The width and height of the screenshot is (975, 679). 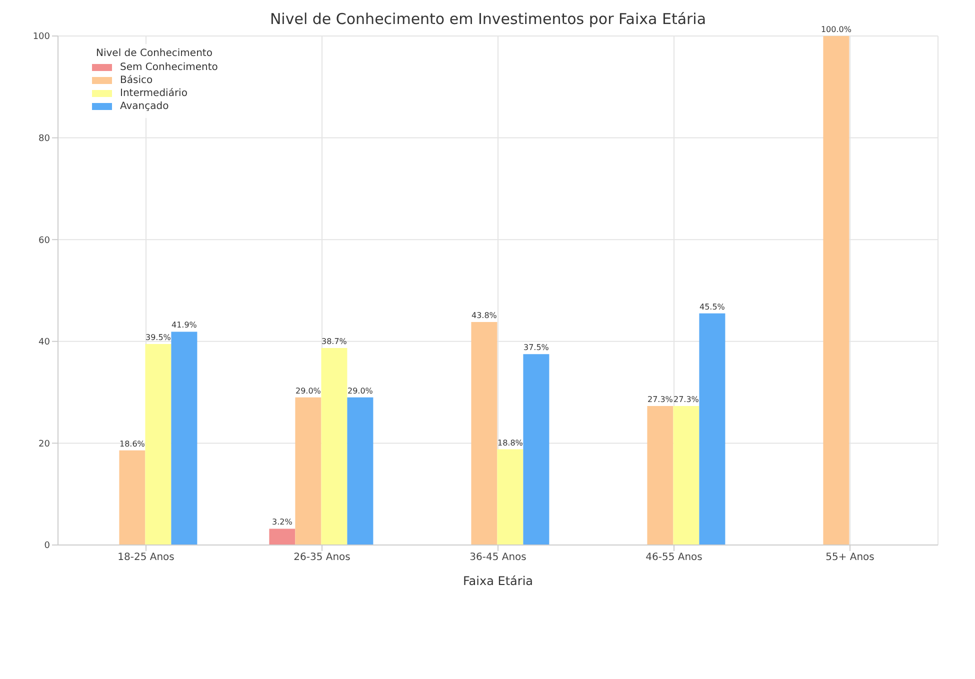 I want to click on y-tick-label: 60, so click(x=44, y=241).